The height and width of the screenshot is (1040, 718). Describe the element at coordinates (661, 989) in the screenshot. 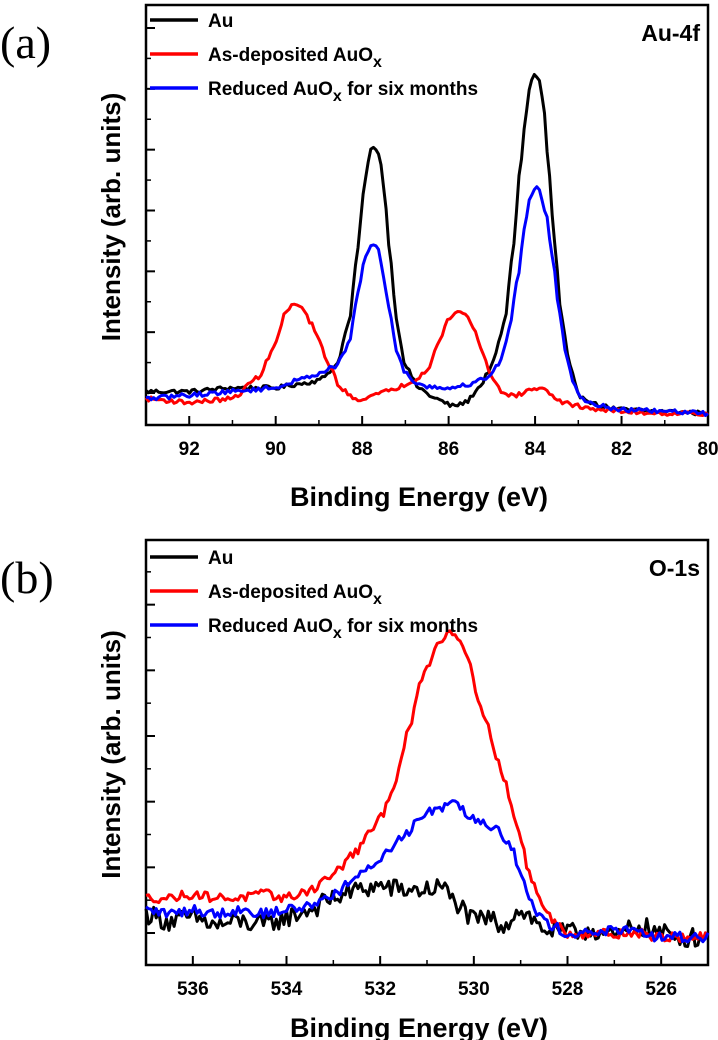

I see `x-tick-label: 526` at that location.